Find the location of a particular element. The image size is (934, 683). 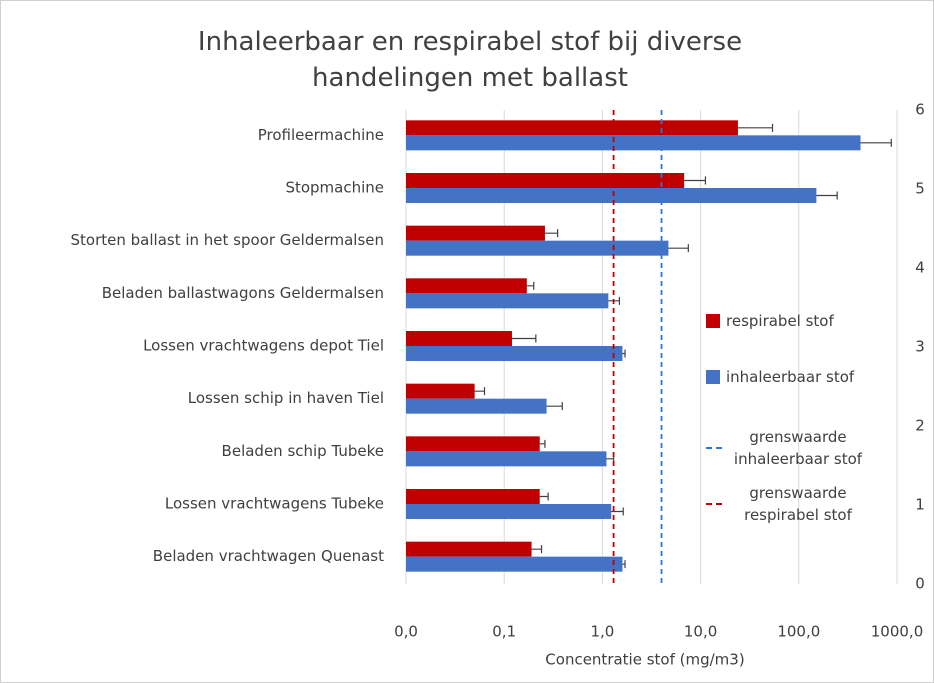

legend-entry: inhaleerbaar stof is located at coordinates (796, 377).